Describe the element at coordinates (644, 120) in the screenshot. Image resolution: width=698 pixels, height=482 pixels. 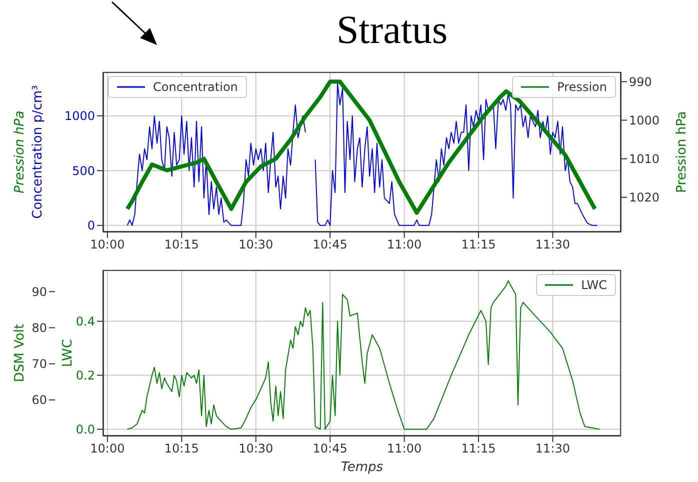
I see `y2-tick-label: 1000` at that location.